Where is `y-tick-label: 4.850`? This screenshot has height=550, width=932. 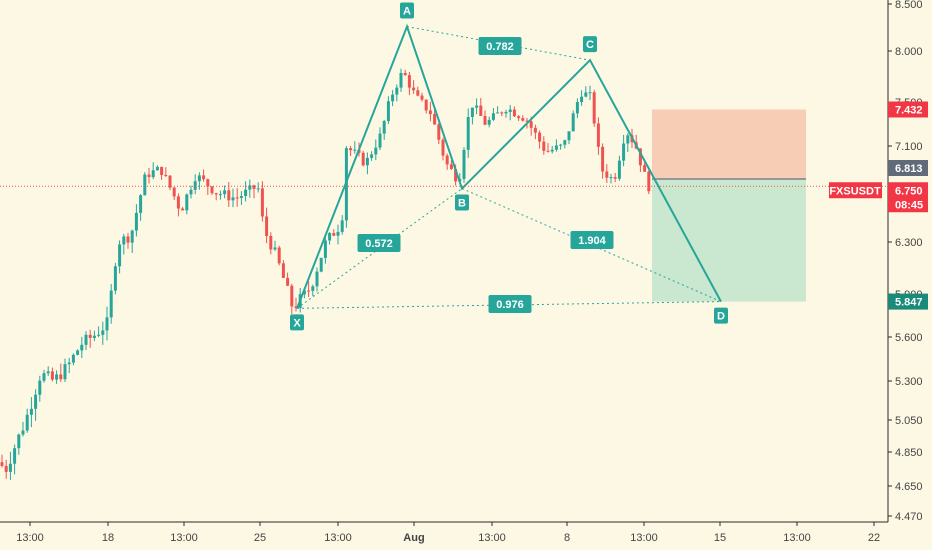 y-tick-label: 4.850 is located at coordinates (909, 453).